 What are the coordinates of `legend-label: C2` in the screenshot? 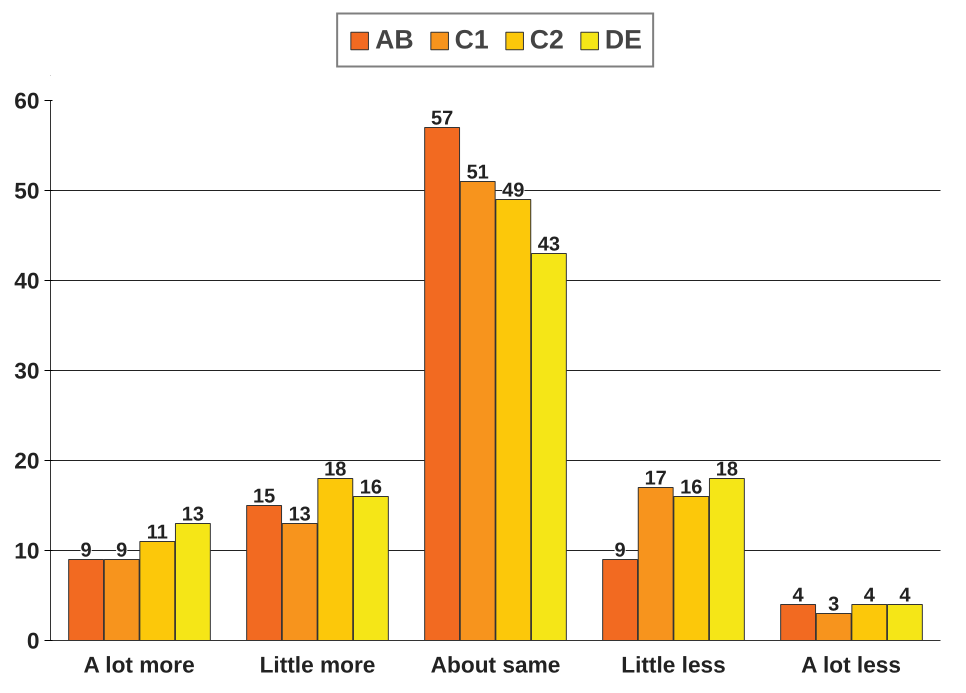 It's located at (547, 40).